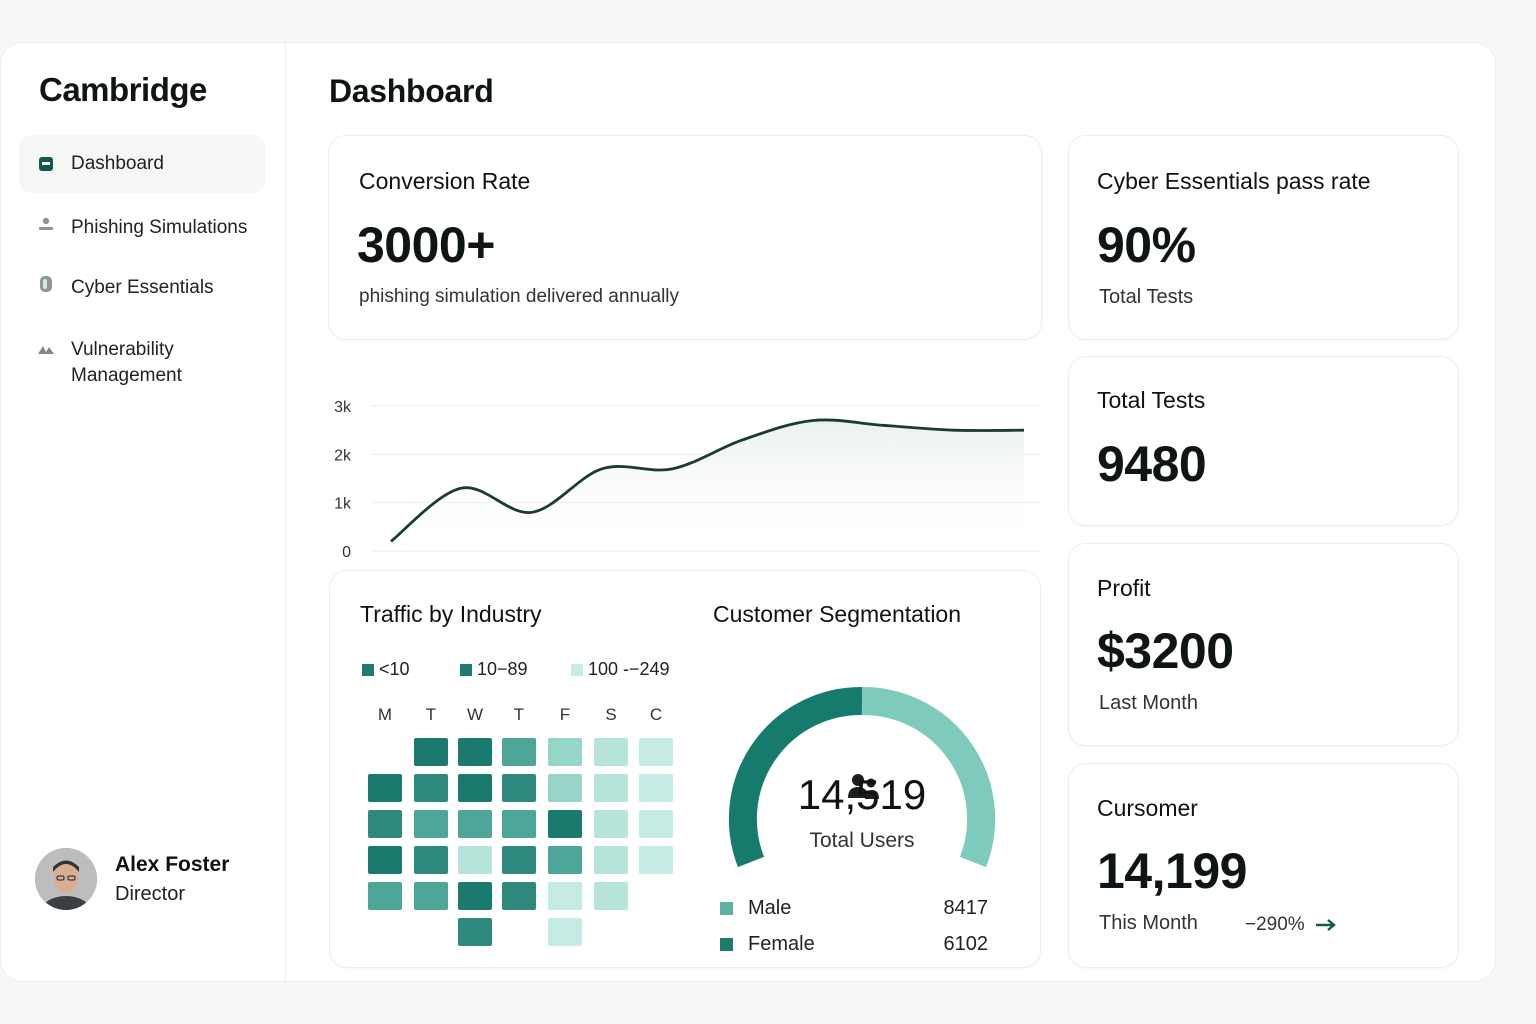  Describe the element at coordinates (1151, 400) in the screenshot. I see `card-title: Total Tests` at that location.